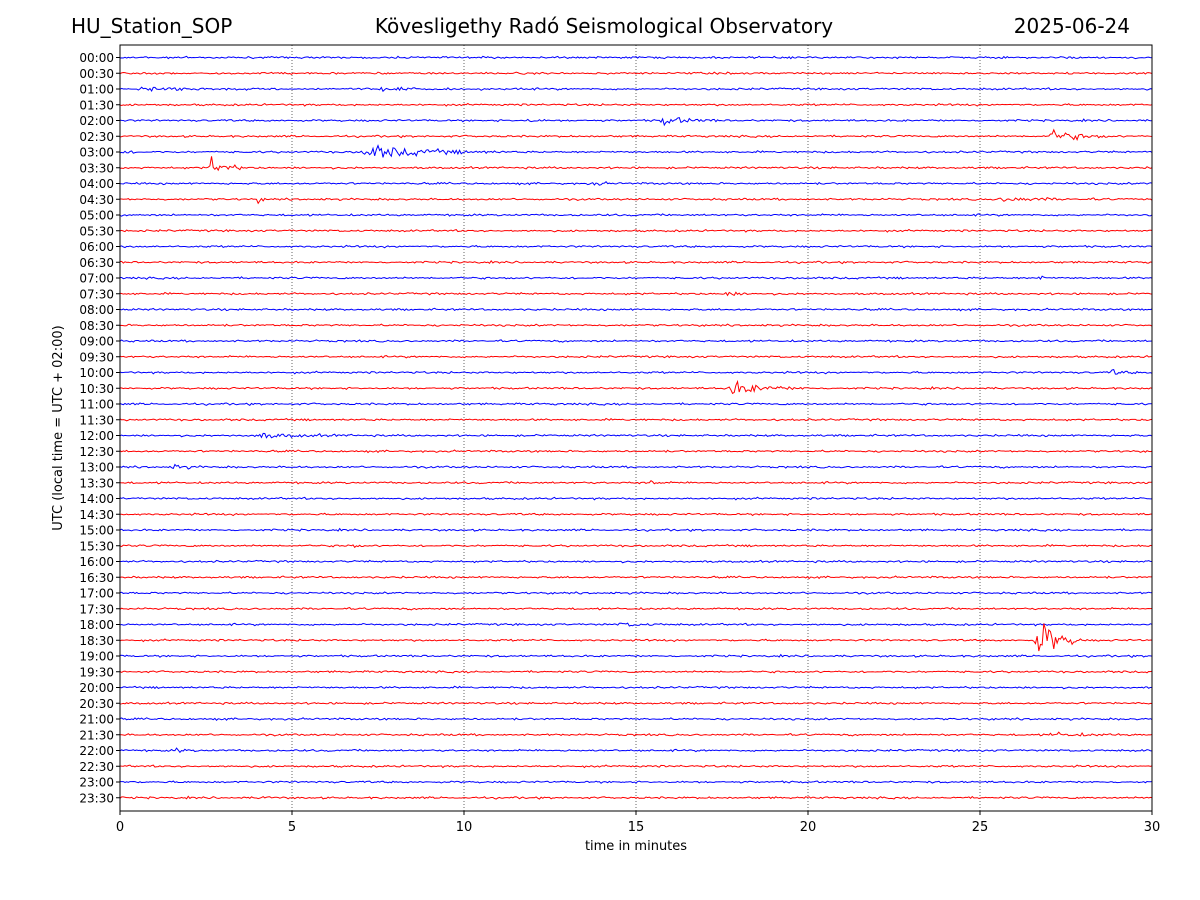 The height and width of the screenshot is (900, 1200). I want to click on y-tick-label: 01:30, so click(96, 105).